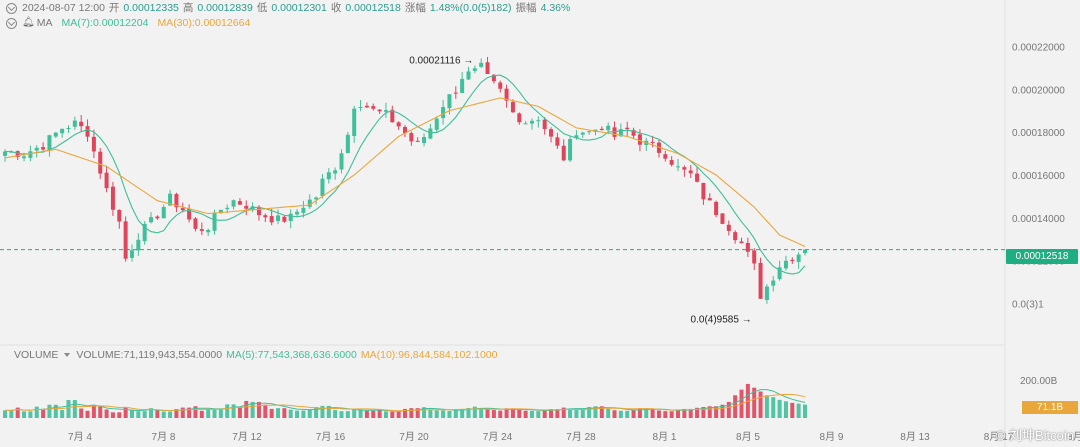 The height and width of the screenshot is (447, 1080). I want to click on volume-label: VOLUME, so click(36, 355).